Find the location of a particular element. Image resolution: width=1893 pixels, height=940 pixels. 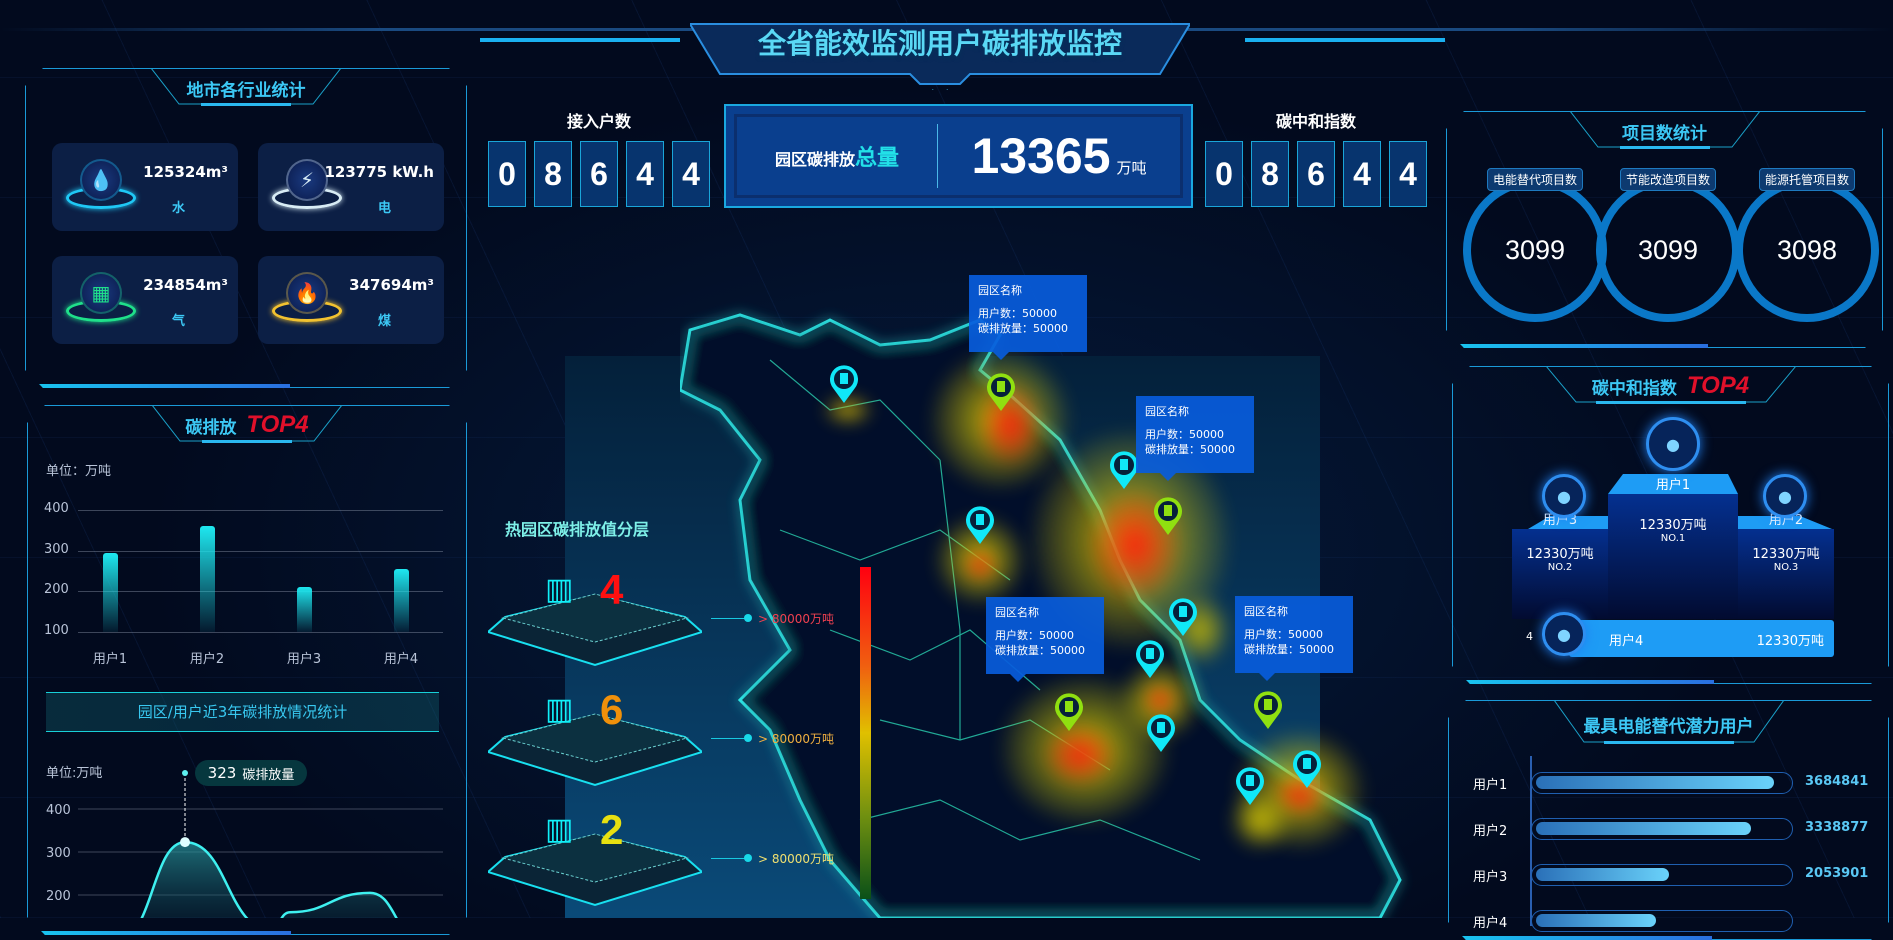

card-value: 123775 kW.h is located at coordinates (379, 172).